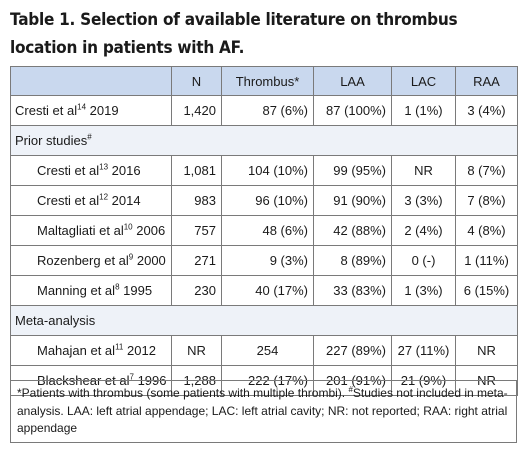  Describe the element at coordinates (151, 260) in the screenshot. I see `study-year: 2000` at that location.